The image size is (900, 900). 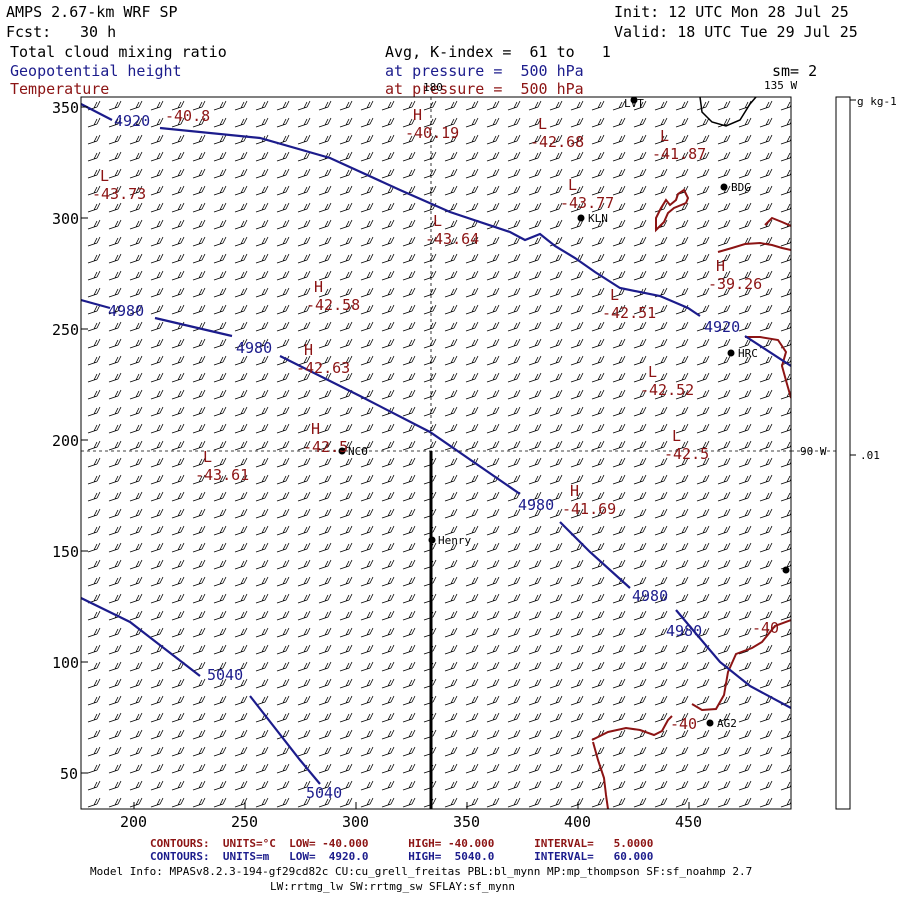 What do you see at coordinates (92, 12) in the screenshot?
I see `model-title: AMPS 2.67-km WRF SP` at bounding box center [92, 12].